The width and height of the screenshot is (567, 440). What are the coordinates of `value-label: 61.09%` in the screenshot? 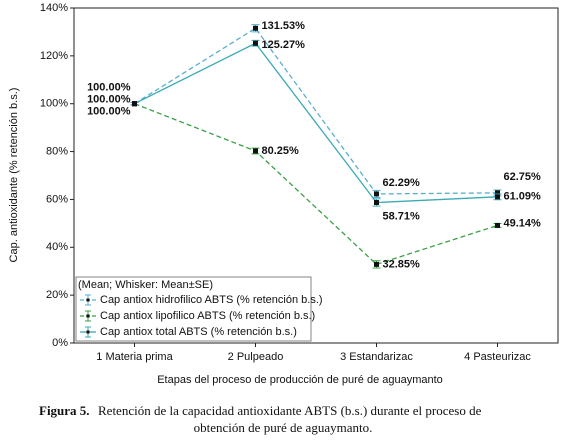 It's located at (523, 197).